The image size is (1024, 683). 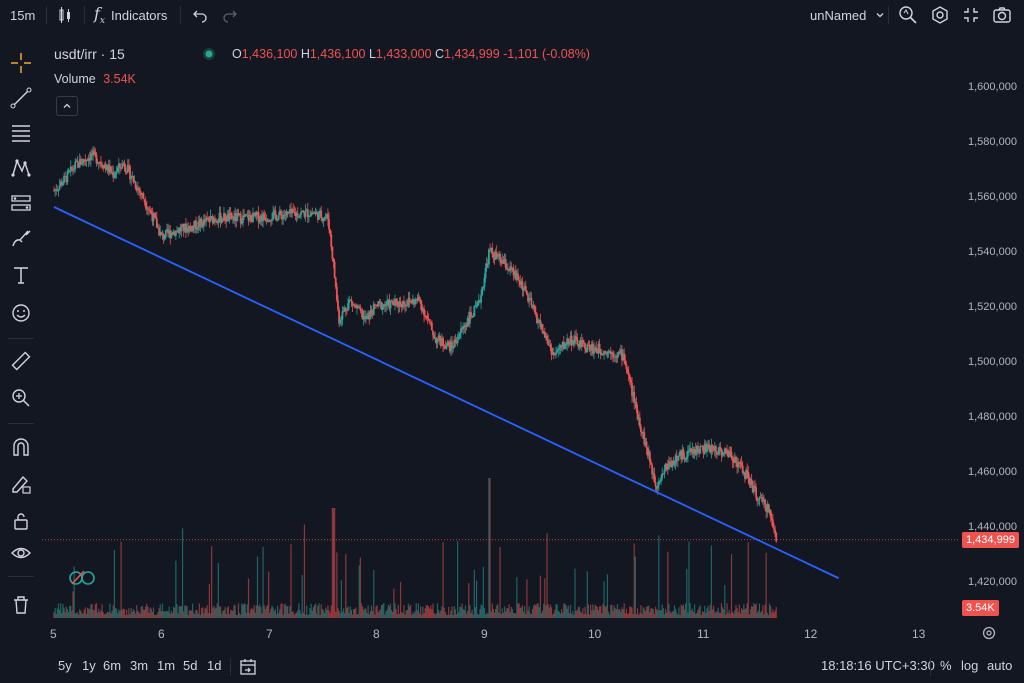 I want to click on stay-drawing-tool, so click(x=21, y=484).